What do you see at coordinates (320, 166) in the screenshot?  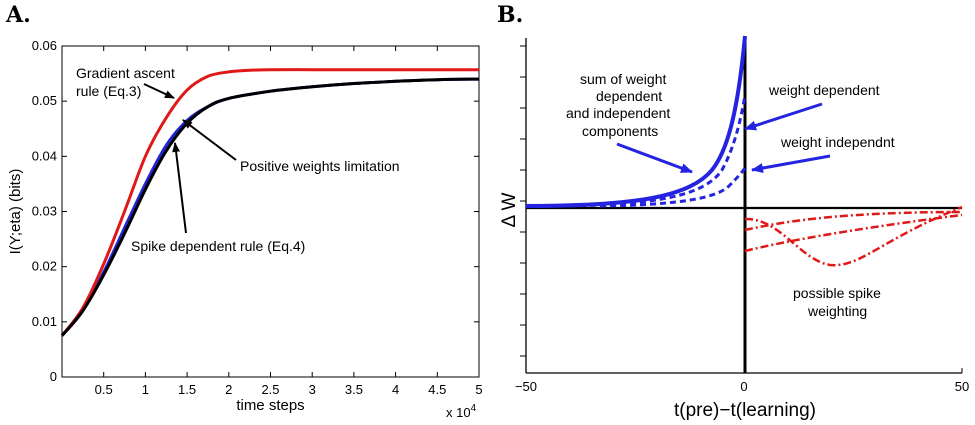 I see `annotation-positive: Positive weights limitation` at bounding box center [320, 166].